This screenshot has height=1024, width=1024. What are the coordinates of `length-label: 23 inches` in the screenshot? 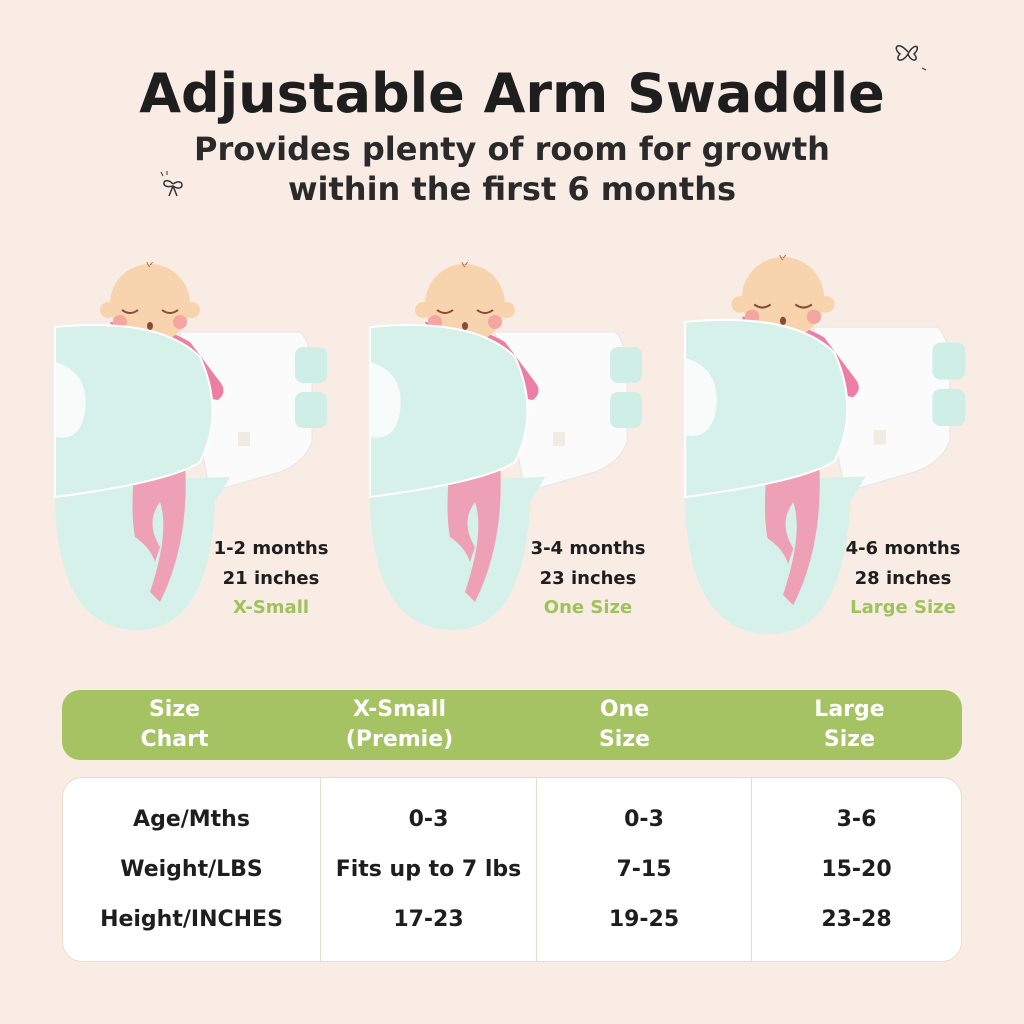 It's located at (588, 578).